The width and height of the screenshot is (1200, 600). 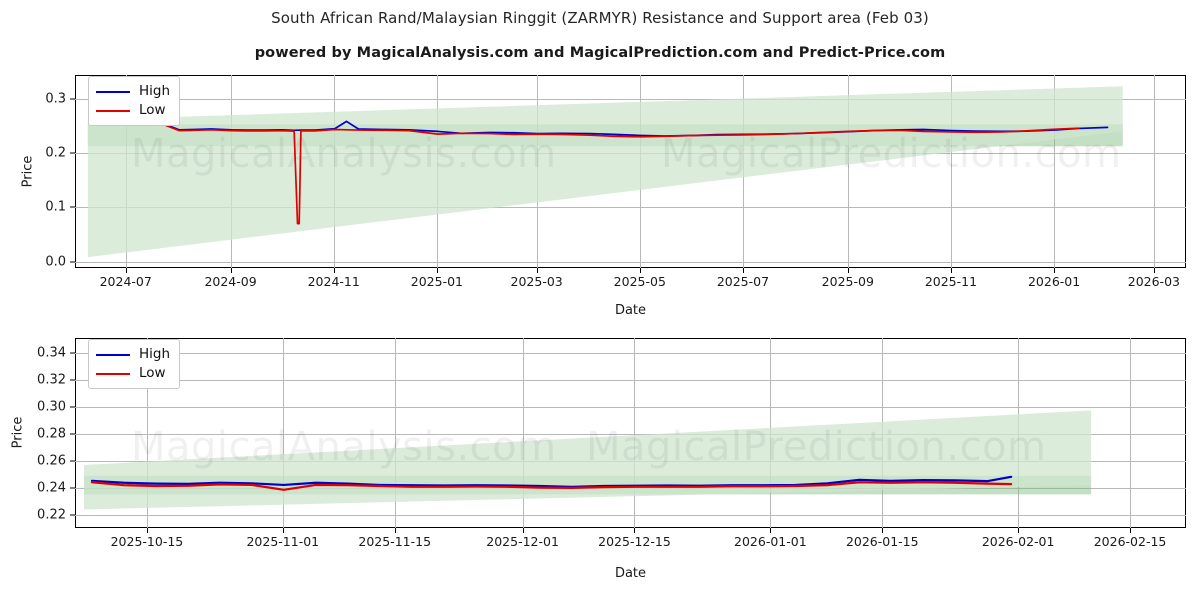 I want to click on x-tick-label: 2025-03, so click(x=536, y=281).